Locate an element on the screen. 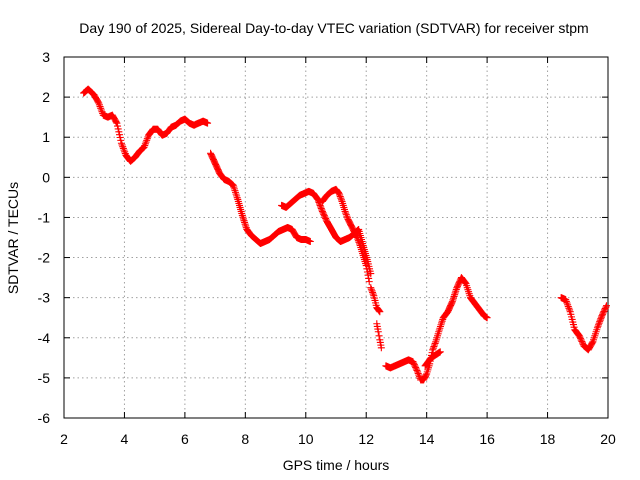  y-tick-label: 3 is located at coordinates (46, 57).